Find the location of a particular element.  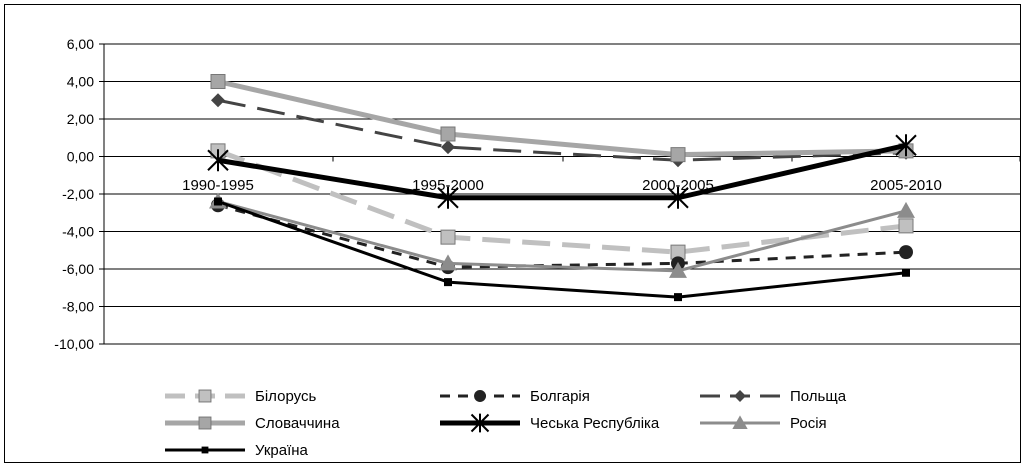

legend-entry: Польща is located at coordinates (773, 396).